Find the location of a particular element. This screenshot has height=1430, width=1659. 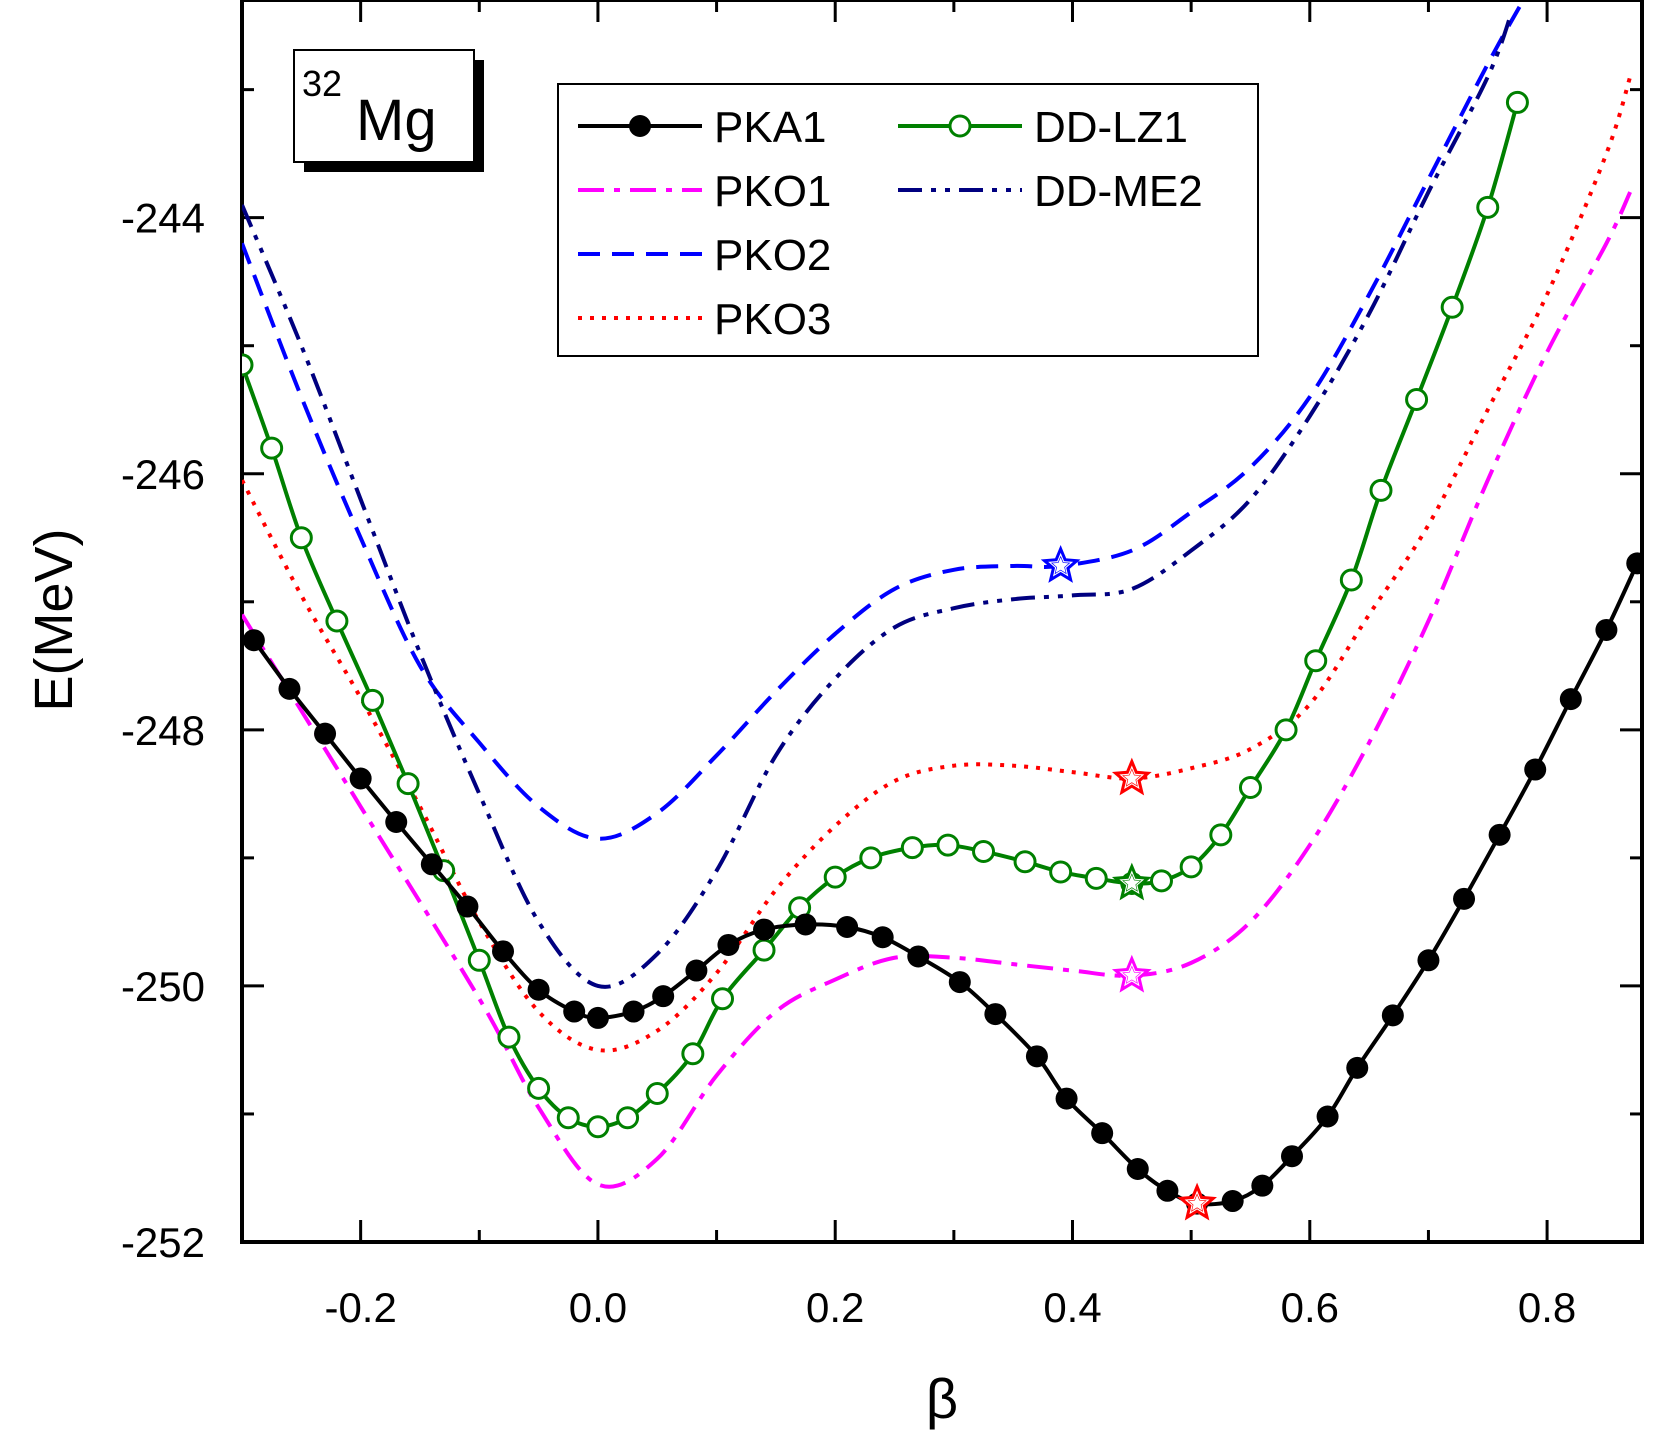

minimum-star-pko1 is located at coordinates (1131, 973).